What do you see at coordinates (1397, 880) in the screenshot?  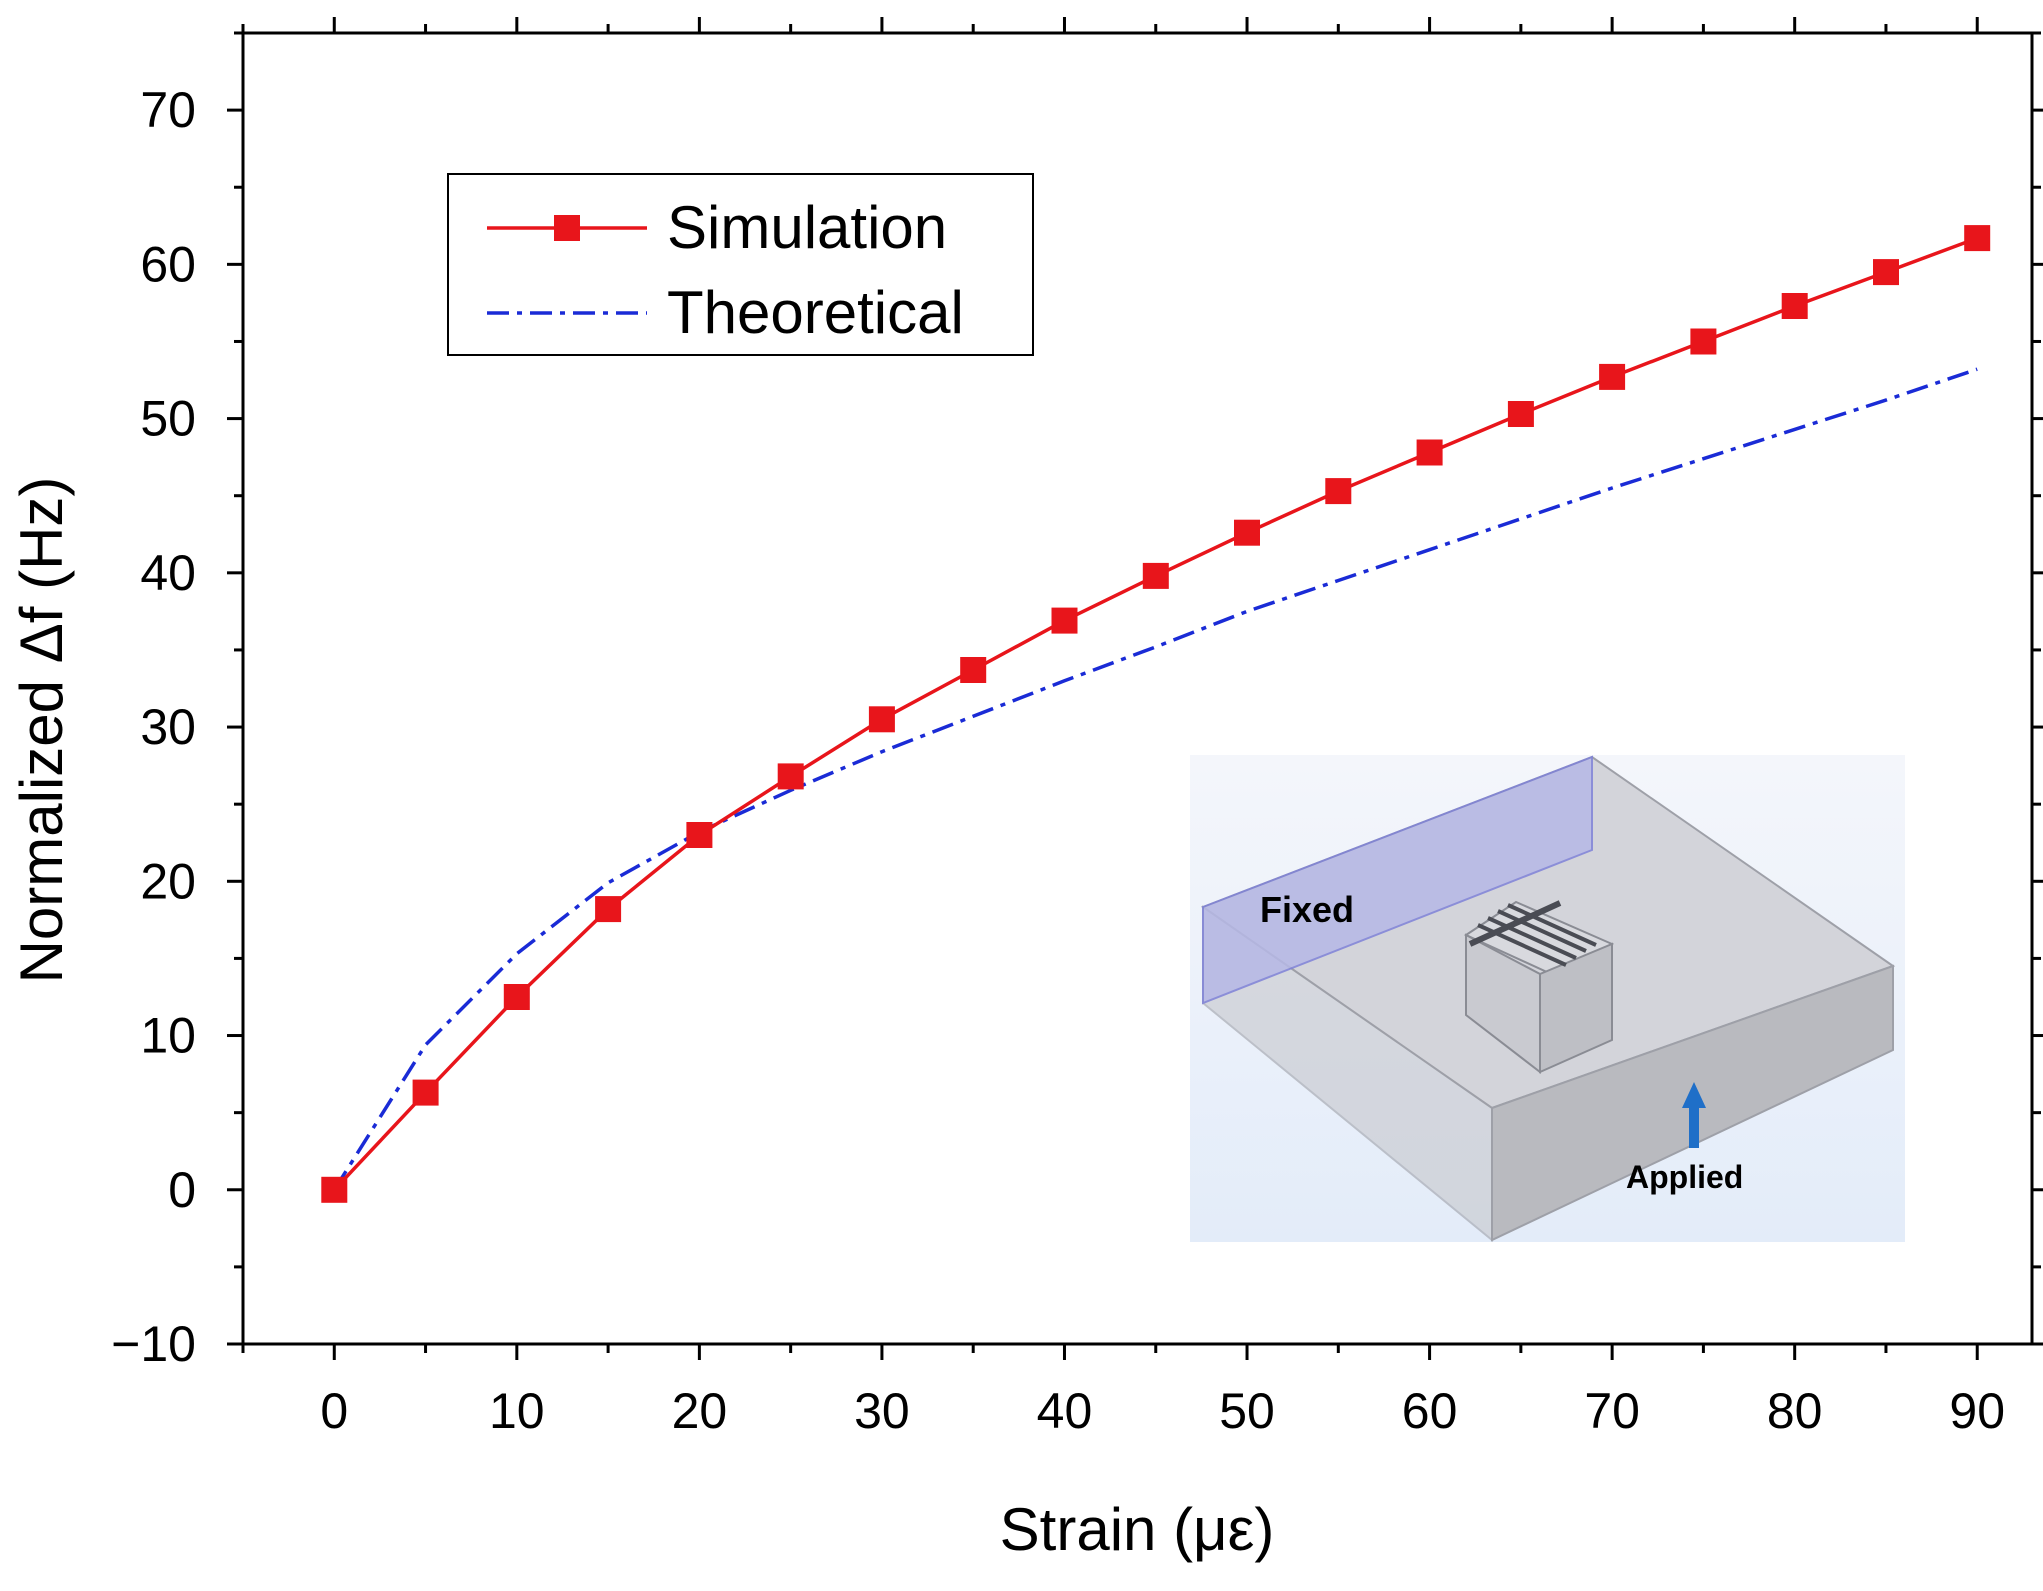 I see `fixed-face` at bounding box center [1397, 880].